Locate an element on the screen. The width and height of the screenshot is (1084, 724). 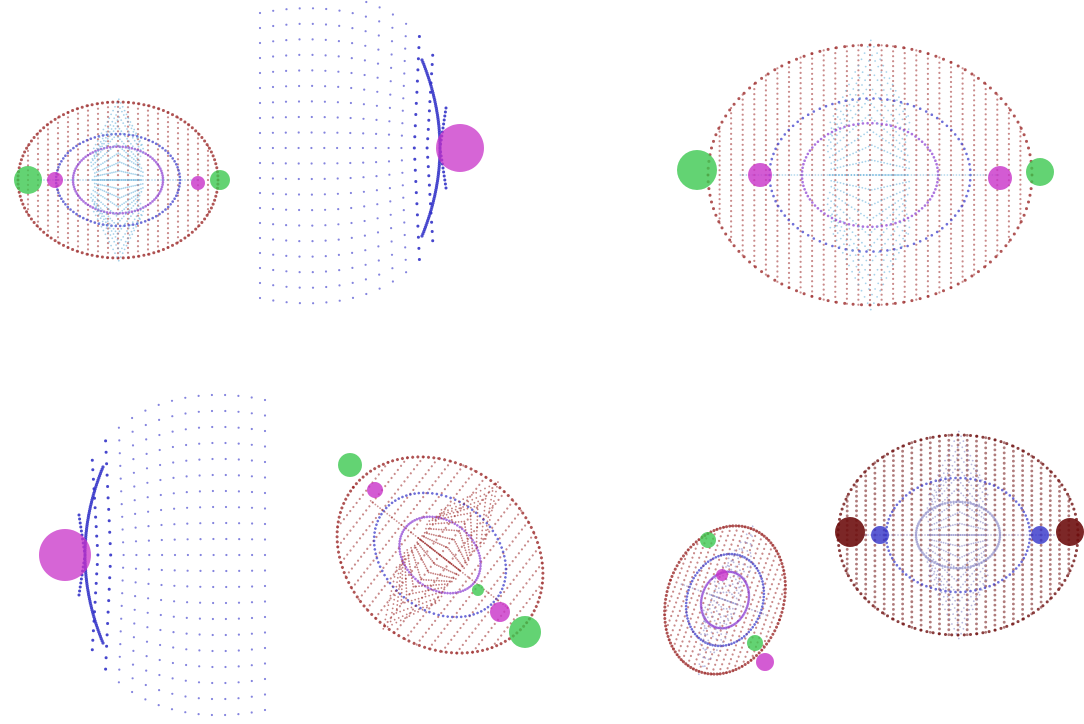
panel-bottom-middle-tilted is located at coordinates (440, 554).